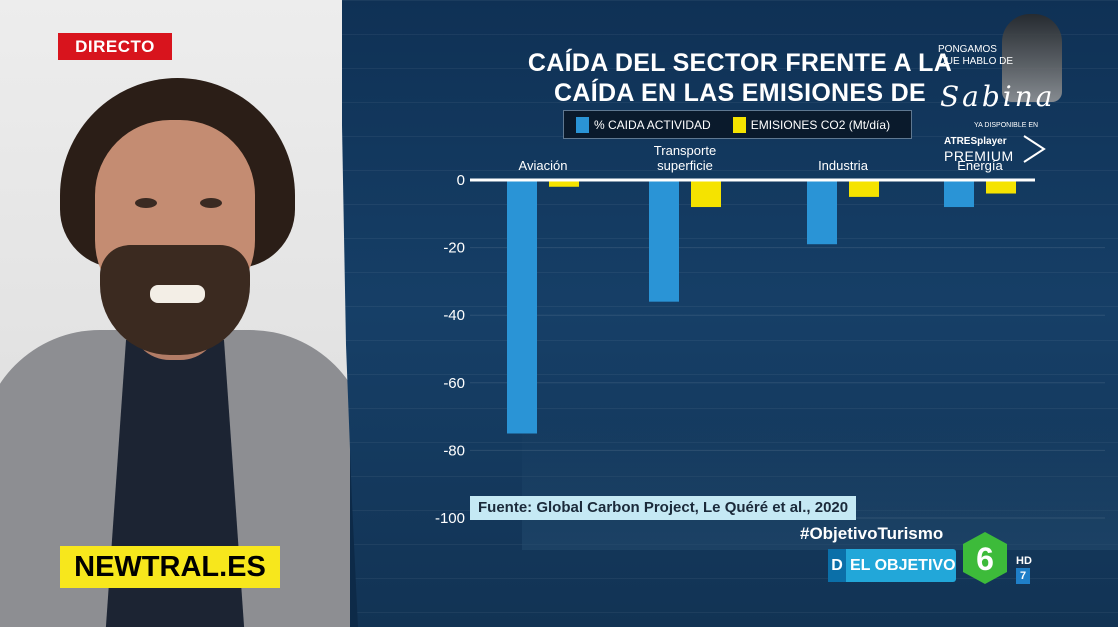 The width and height of the screenshot is (1118, 627). I want to click on chart-title-line-1: CAÍDA DEL SECTOR FRENTE A LA, so click(740, 63).